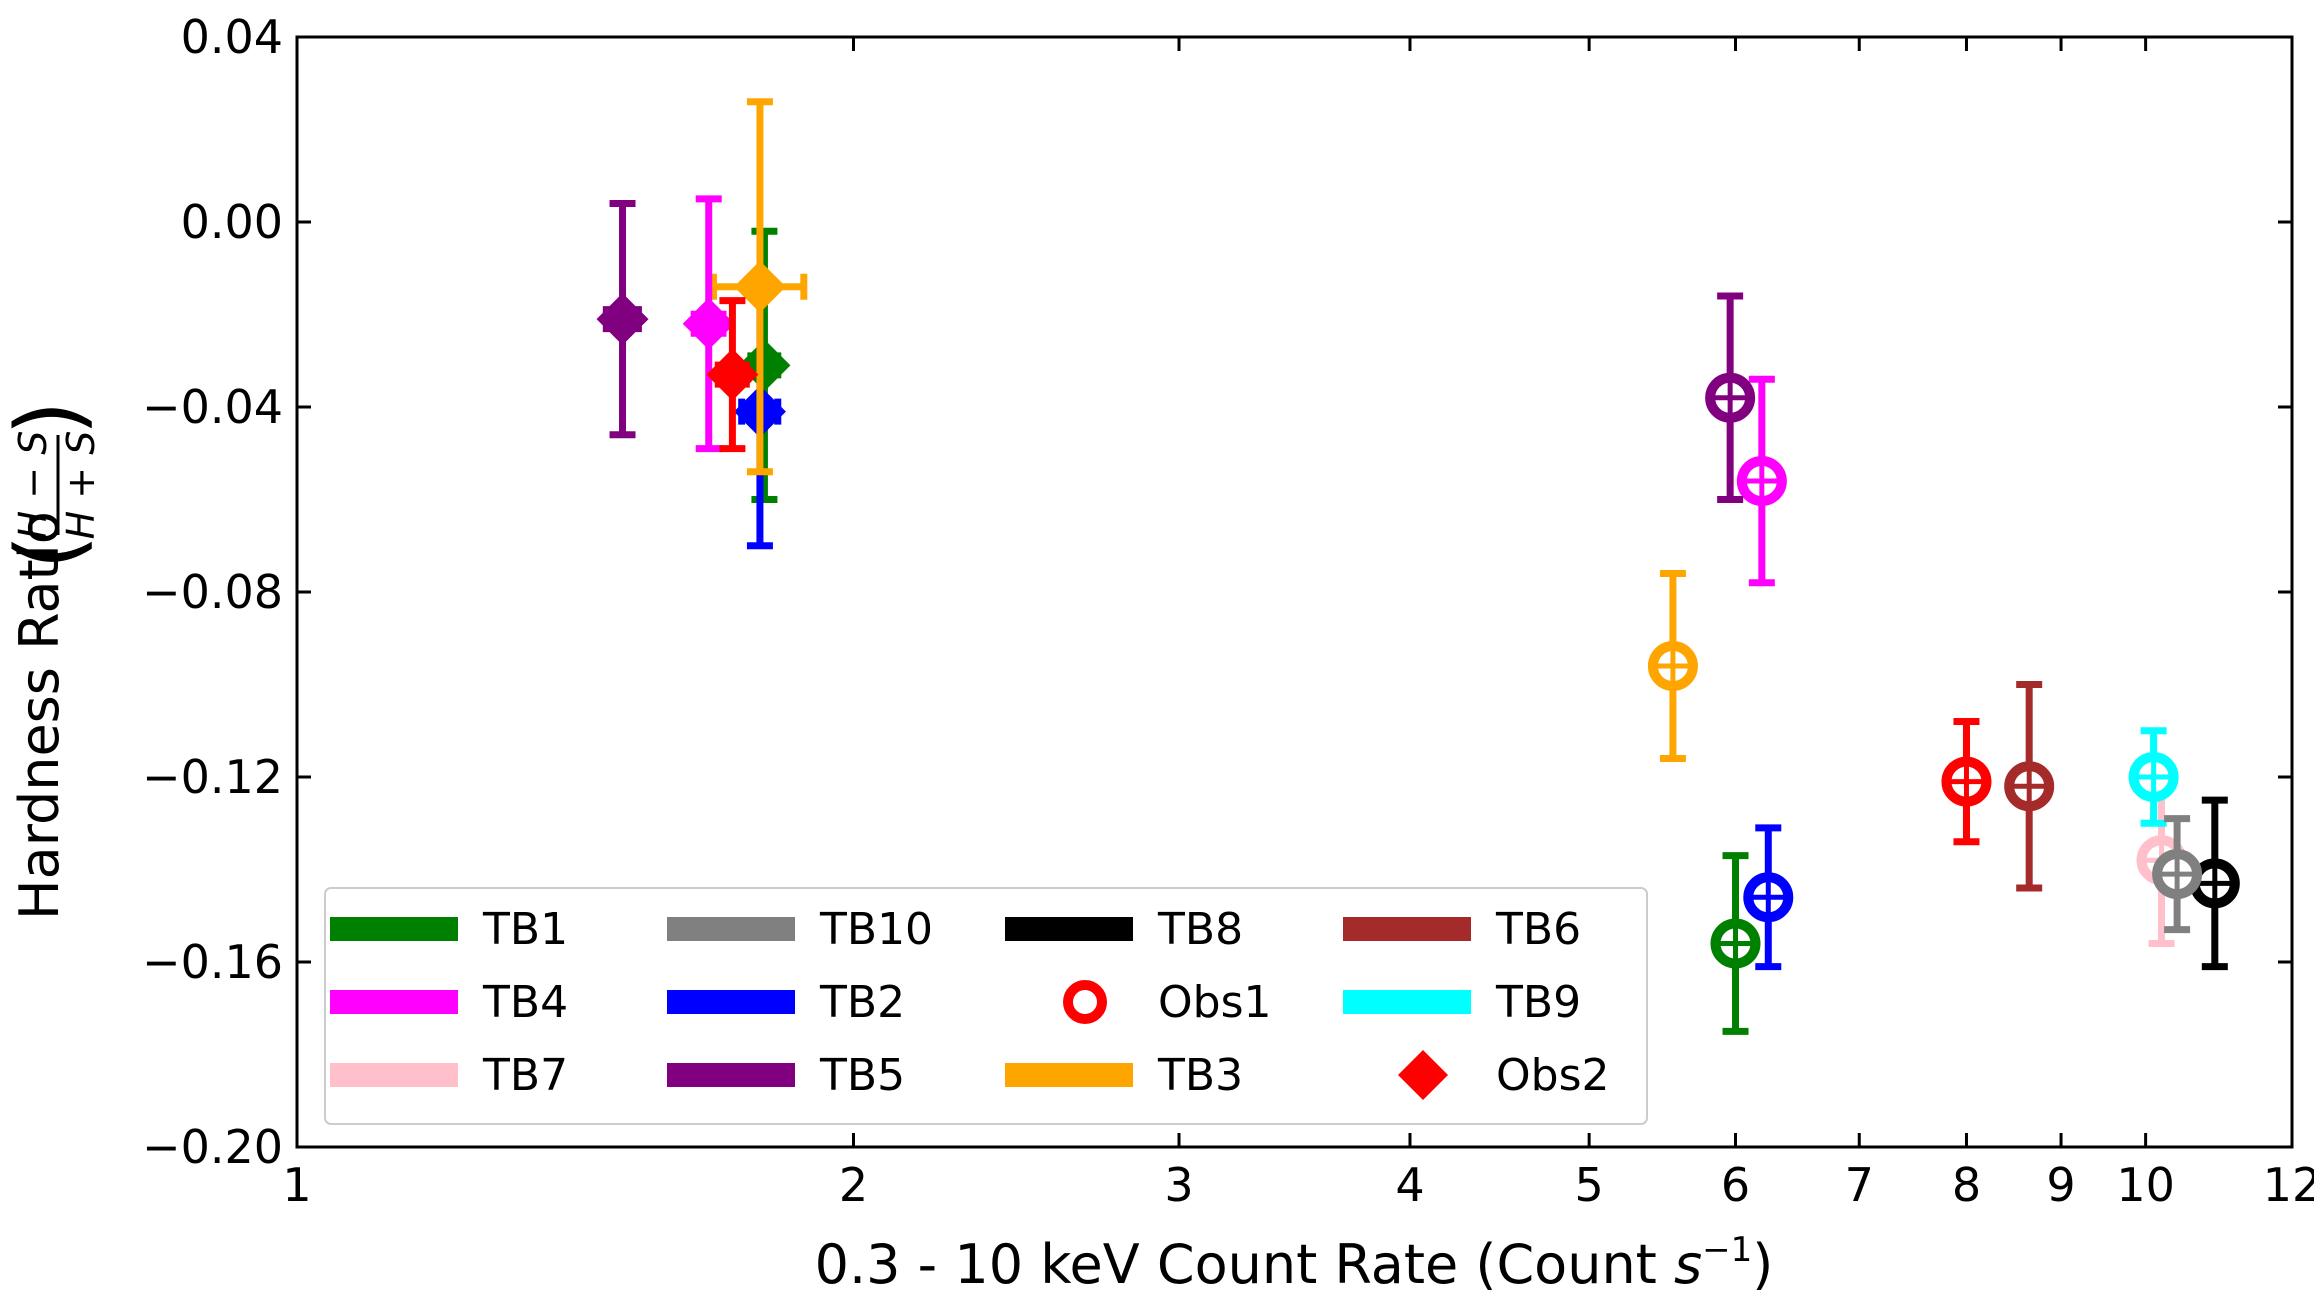 This screenshot has width=2314, height=1299. I want to click on legend-label: Obs1, so click(1214, 1002).